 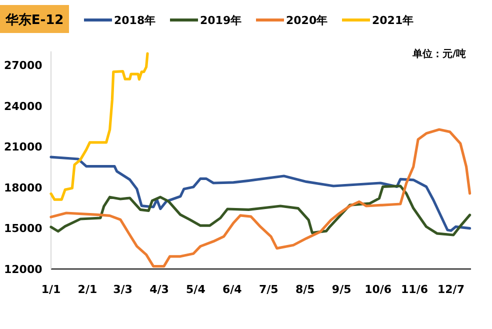 I want to click on annotation: 单位：元/吨, so click(x=438, y=54).